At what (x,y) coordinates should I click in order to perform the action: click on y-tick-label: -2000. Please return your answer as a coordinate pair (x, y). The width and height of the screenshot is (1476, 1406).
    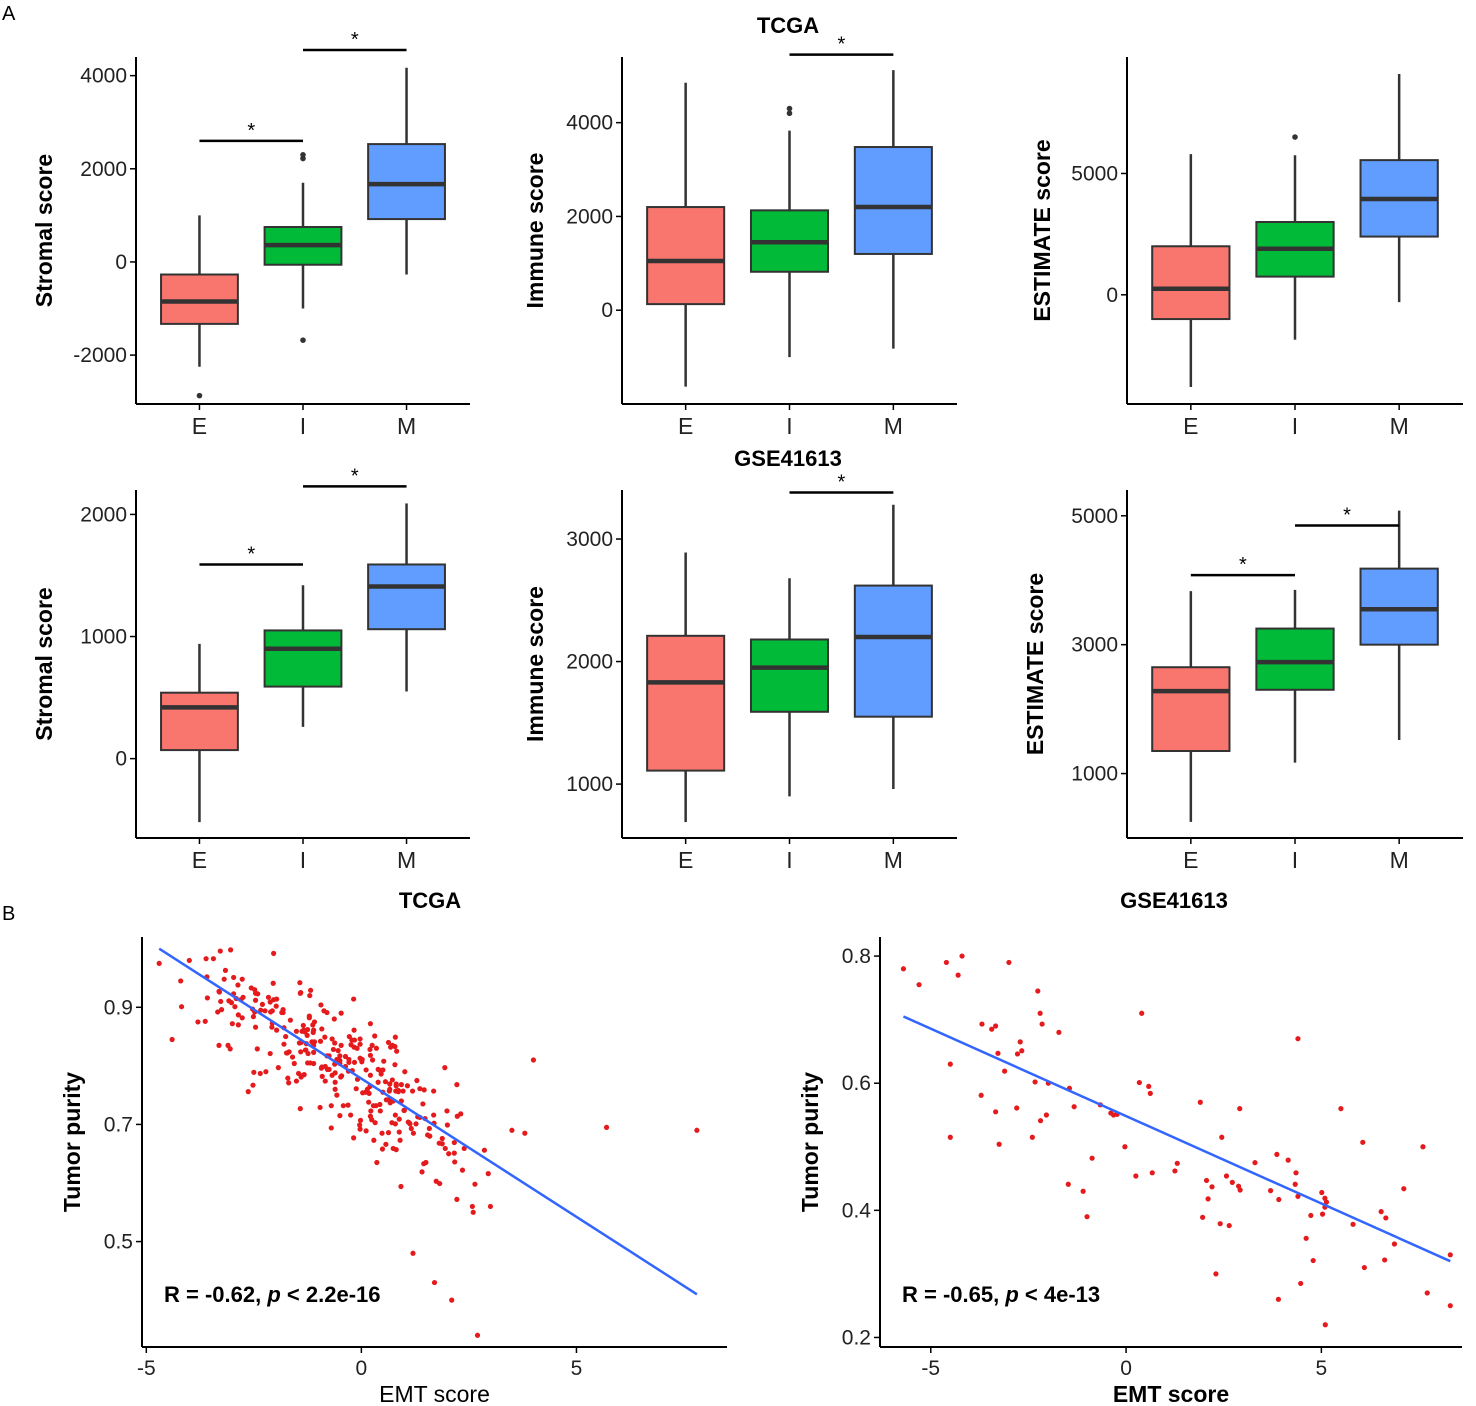
    Looking at the image, I should click on (100, 355).